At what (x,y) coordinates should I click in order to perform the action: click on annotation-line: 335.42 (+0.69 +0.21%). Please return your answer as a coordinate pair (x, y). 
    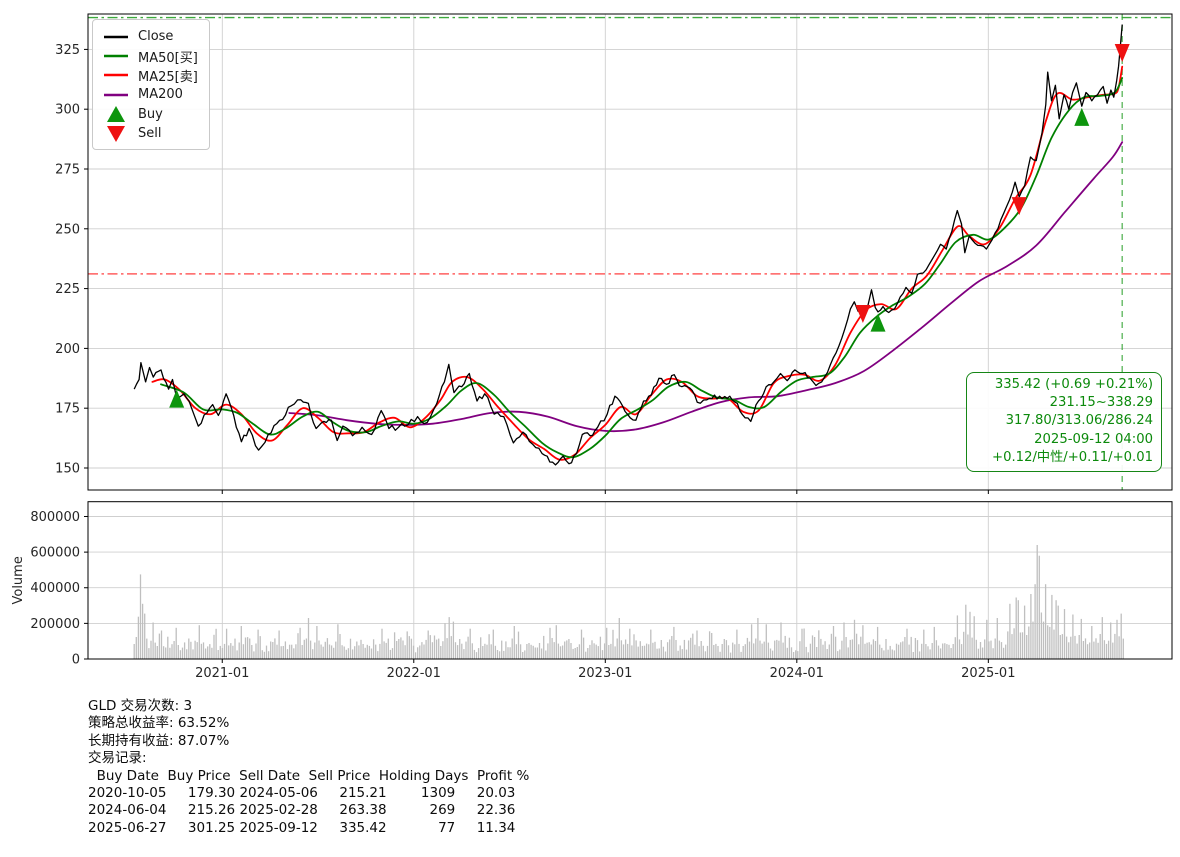
    Looking at the image, I should click on (1073, 384).